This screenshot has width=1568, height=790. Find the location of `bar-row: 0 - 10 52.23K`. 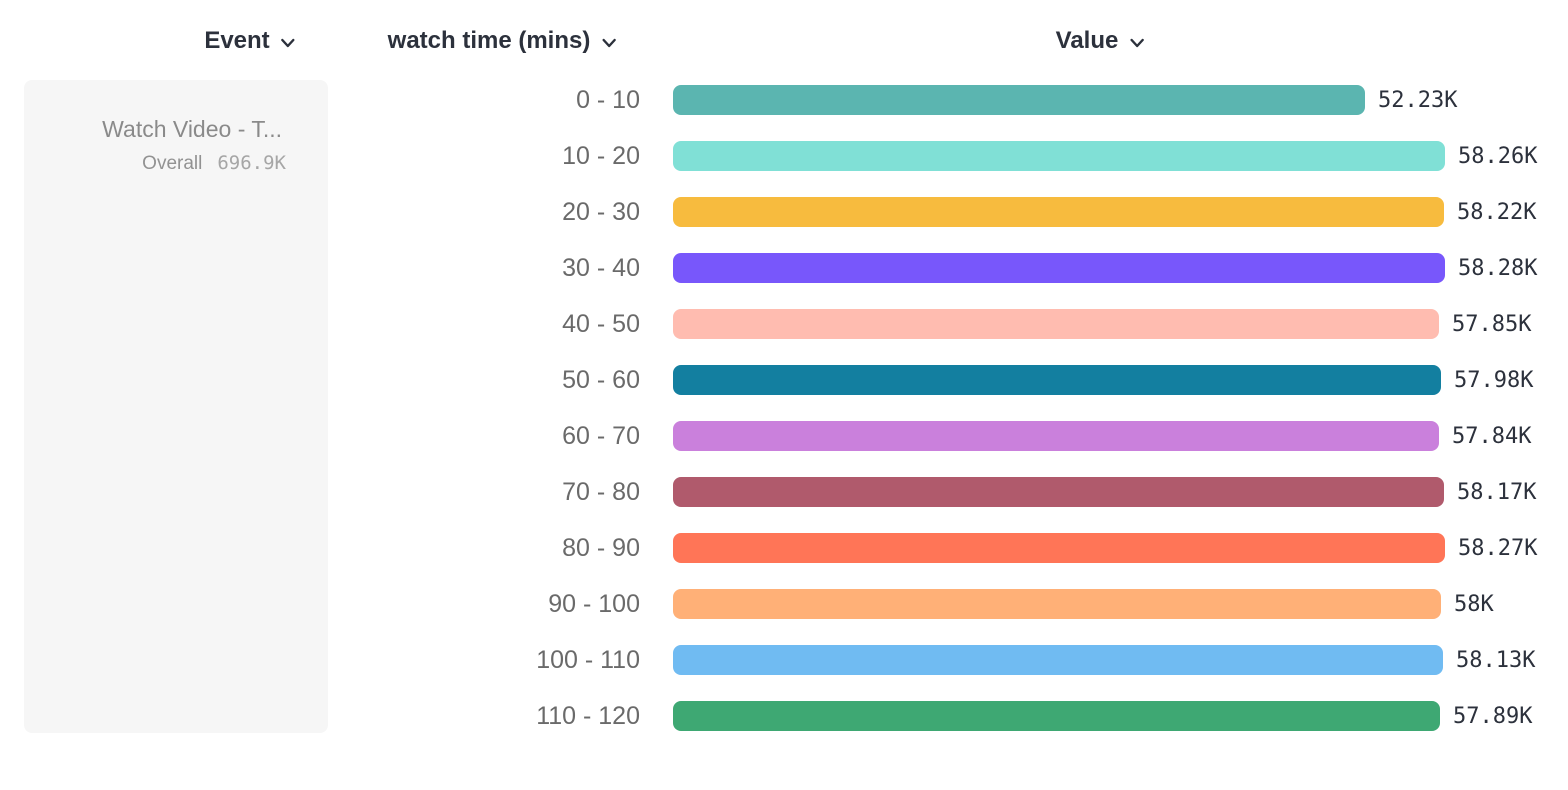

bar-row: 0 - 10 52.23K is located at coordinates (784, 100).